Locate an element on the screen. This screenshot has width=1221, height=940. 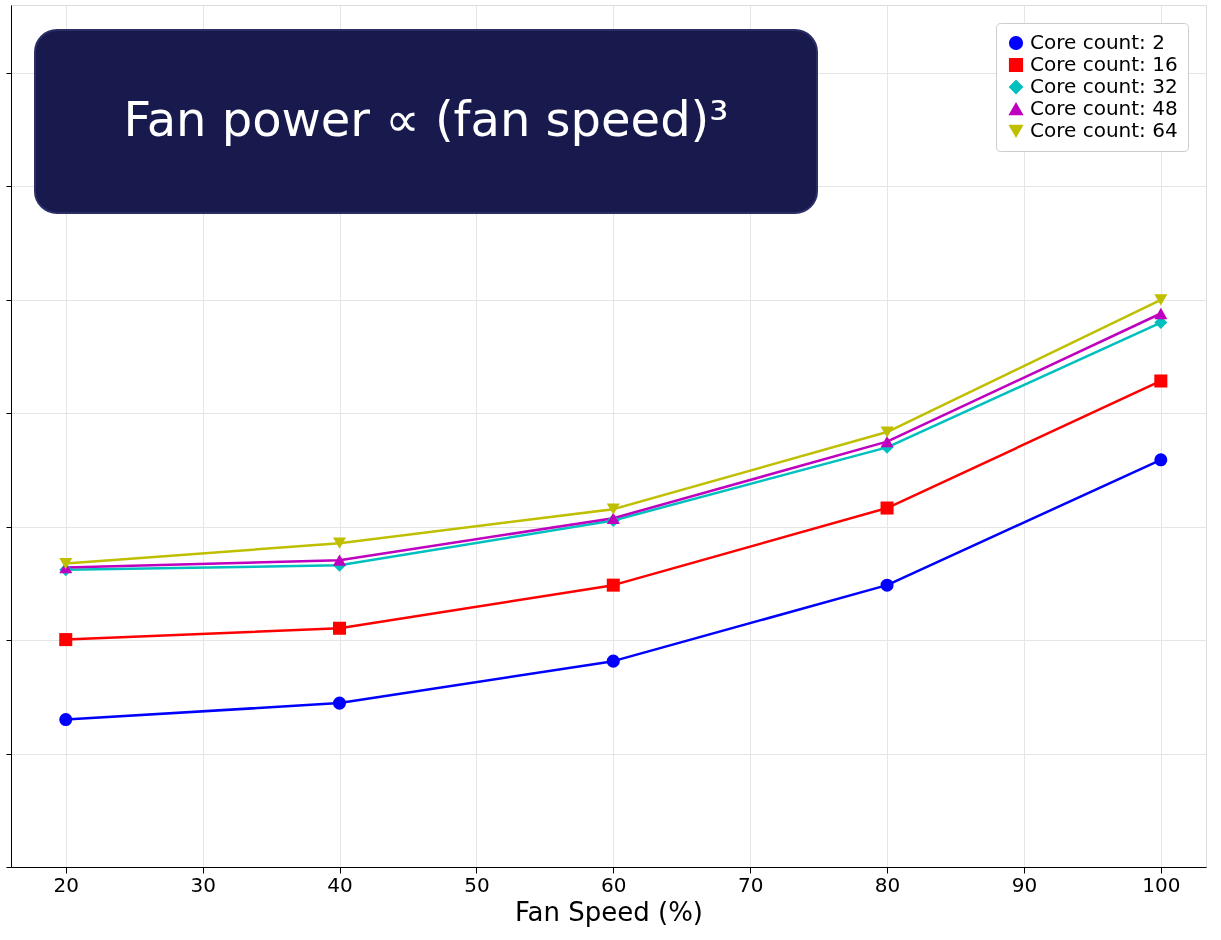
x-tick-label: 50 is located at coordinates (477, 884).